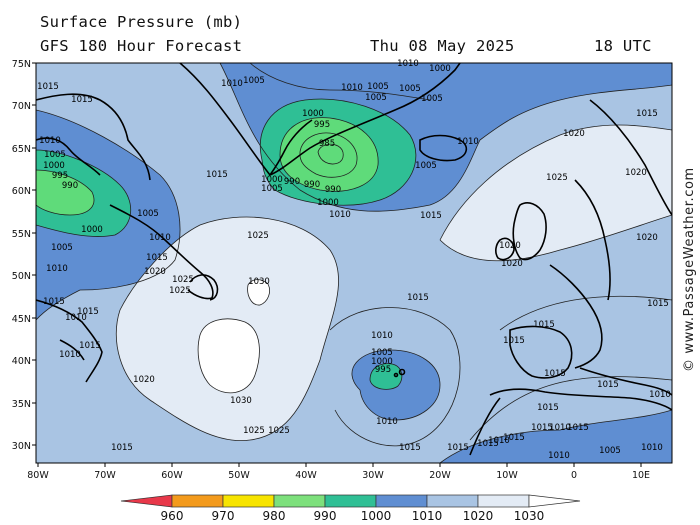 This screenshot has height=525, width=700. Describe the element at coordinates (21, 191) in the screenshot. I see `lat-label: 60N` at that location.